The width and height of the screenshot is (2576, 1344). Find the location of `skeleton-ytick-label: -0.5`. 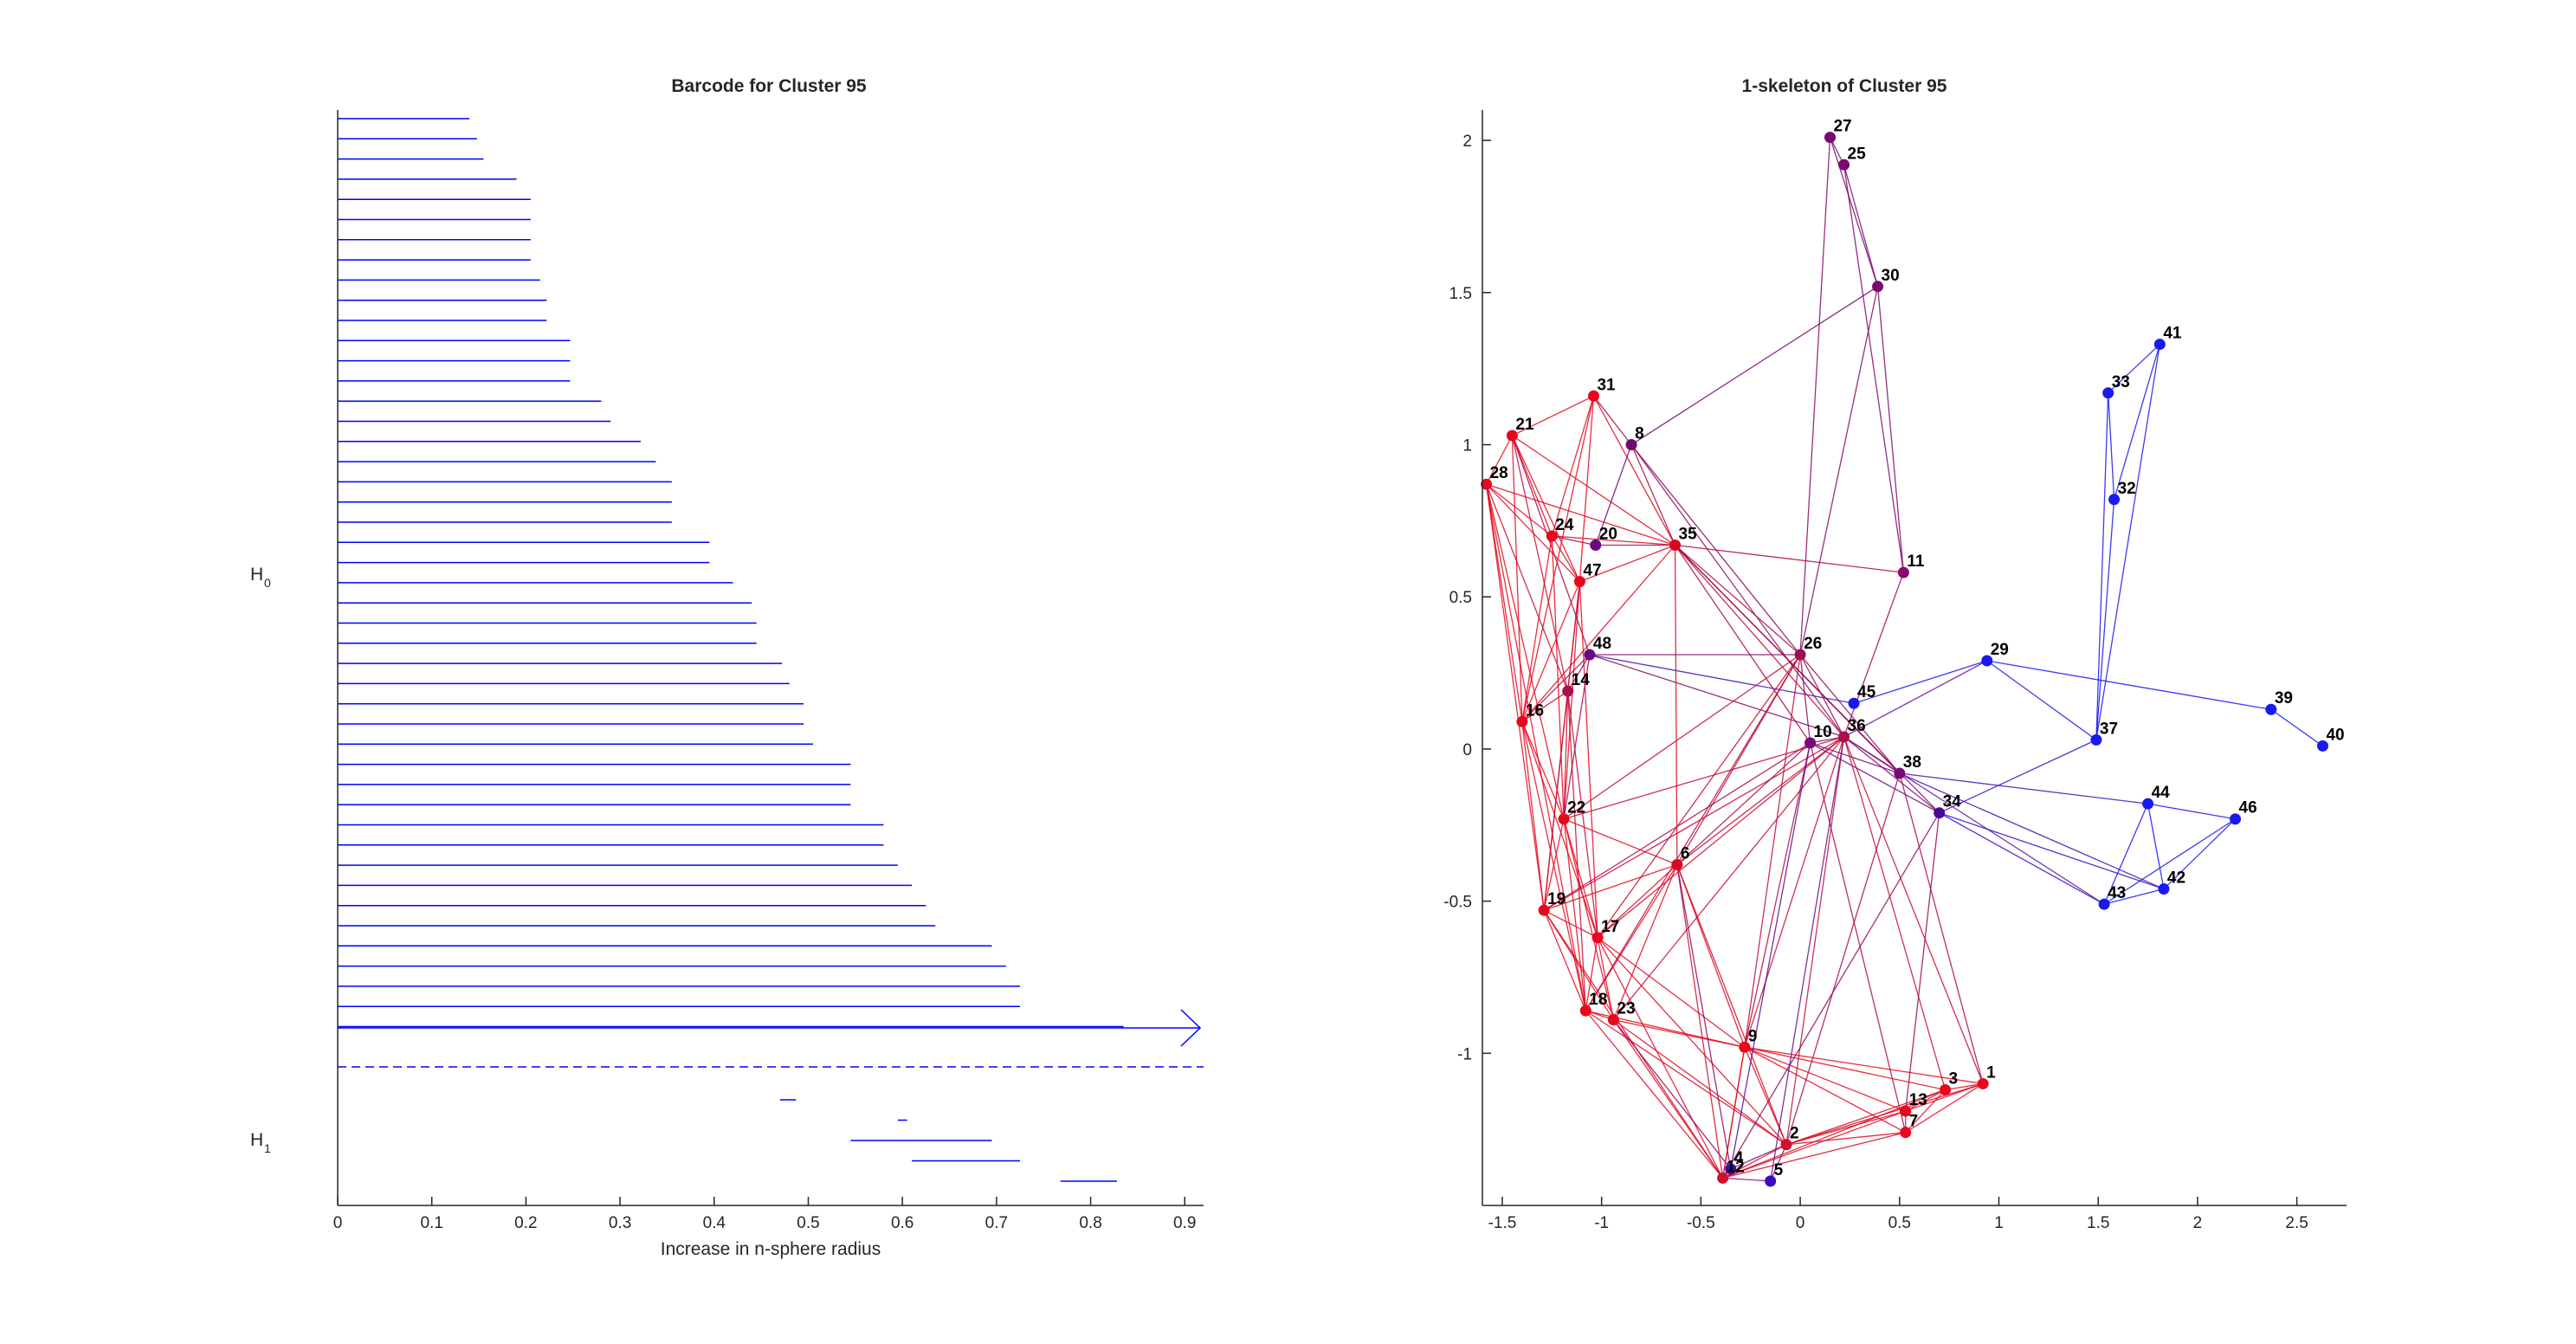

skeleton-ytick-label: -0.5 is located at coordinates (1458, 903).